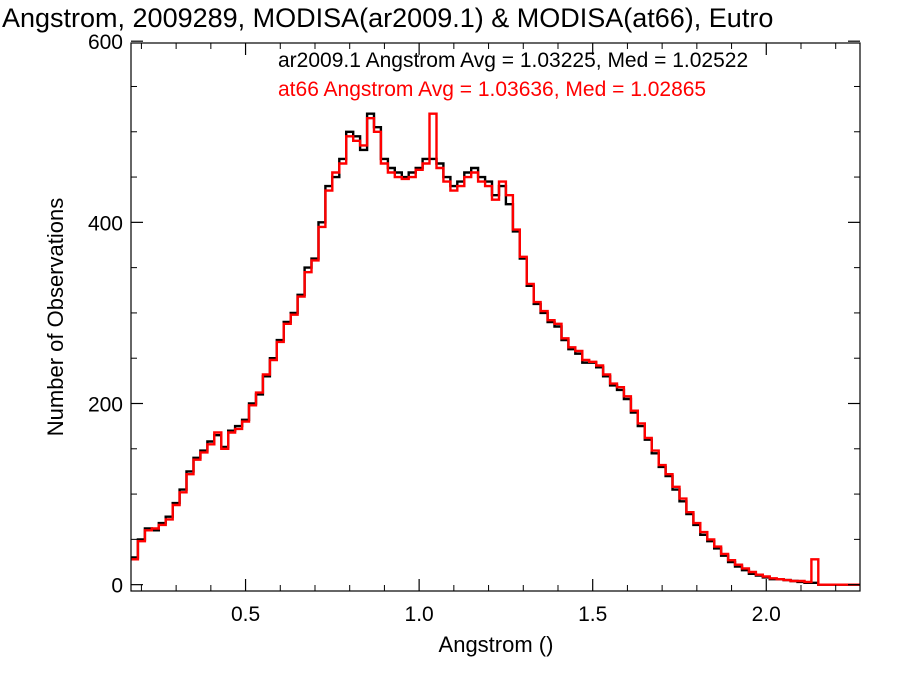 This screenshot has height=675, width=900. Describe the element at coordinates (245, 614) in the screenshot. I see `x-tick-label: 0.5` at that location.